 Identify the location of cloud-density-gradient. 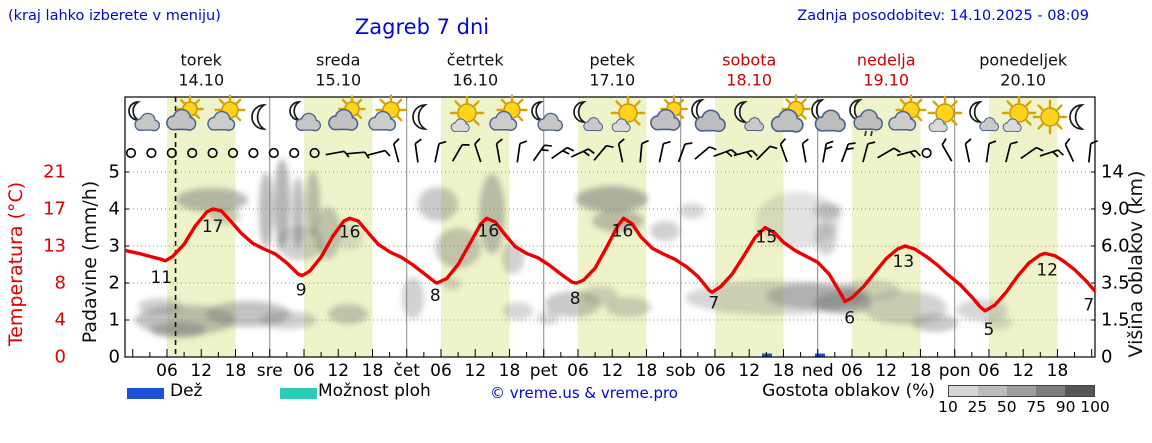
(1021, 391).